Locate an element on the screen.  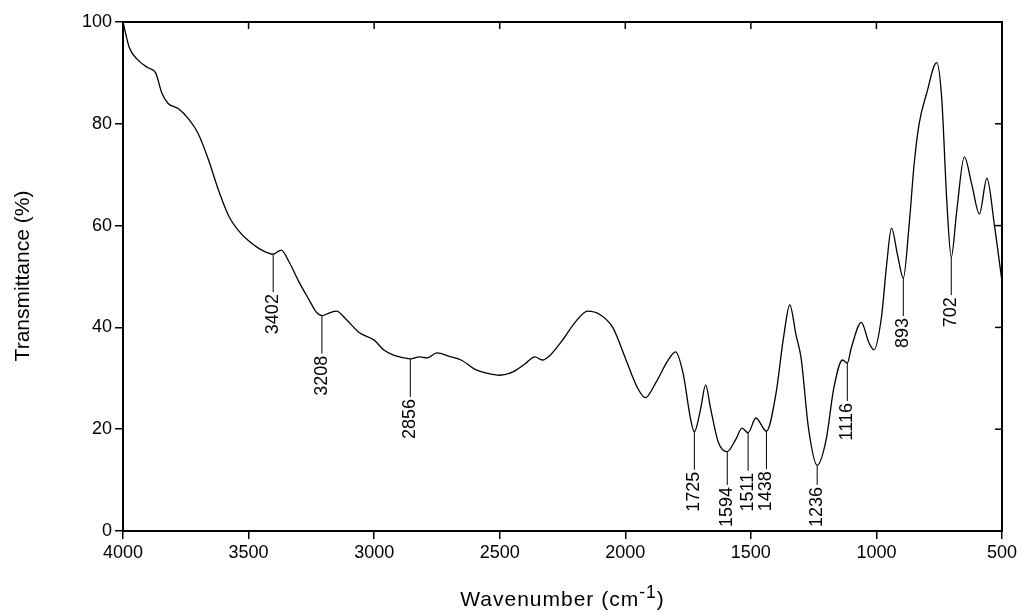
x-tick-label: 4000 is located at coordinates (123, 551).